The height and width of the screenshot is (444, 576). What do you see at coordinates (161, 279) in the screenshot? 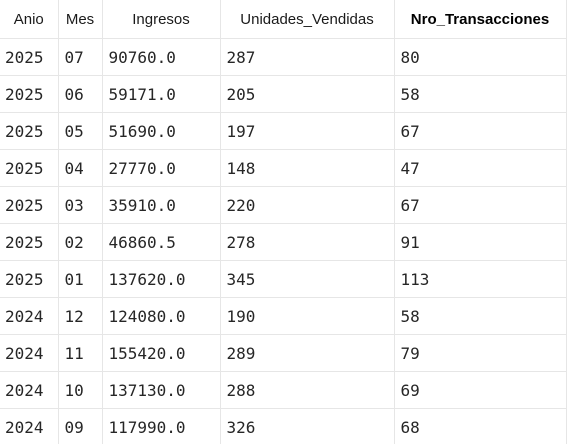
I see `cell-ingresos: 137620.0` at bounding box center [161, 279].